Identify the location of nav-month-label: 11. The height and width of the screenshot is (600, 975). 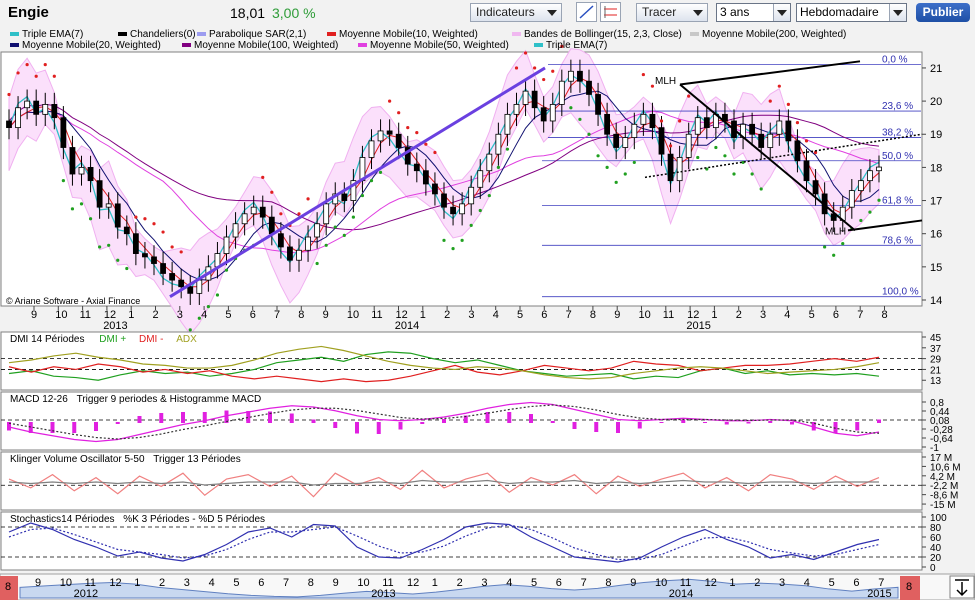
(387, 583).